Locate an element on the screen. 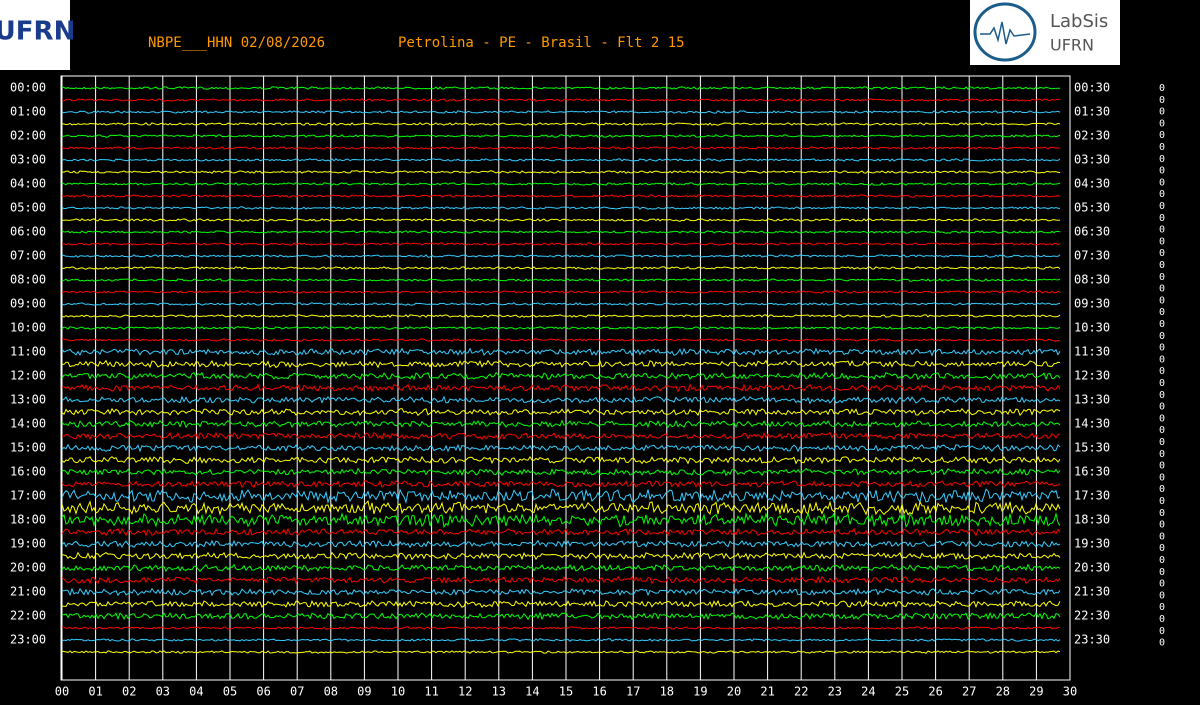  logo-right-bg is located at coordinates (1045, 32).